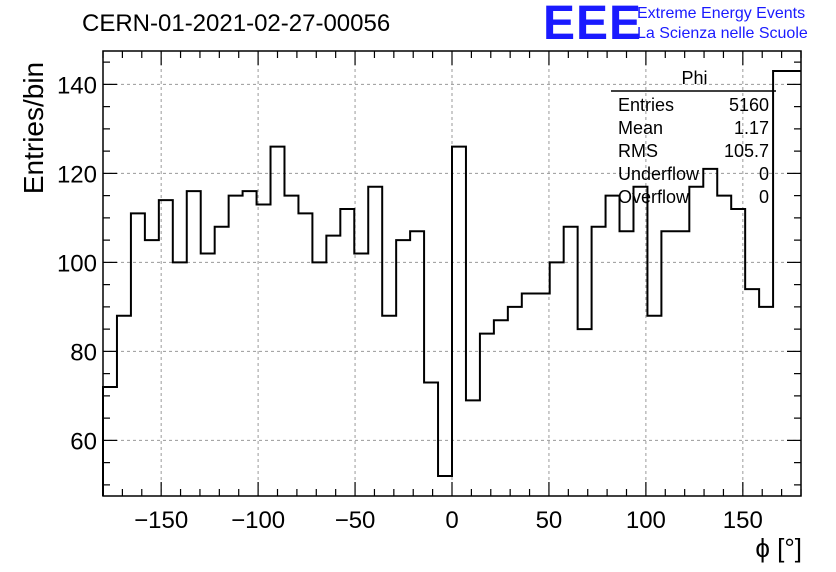  I want to click on x-axis-label: ϕ [°], so click(778, 548).